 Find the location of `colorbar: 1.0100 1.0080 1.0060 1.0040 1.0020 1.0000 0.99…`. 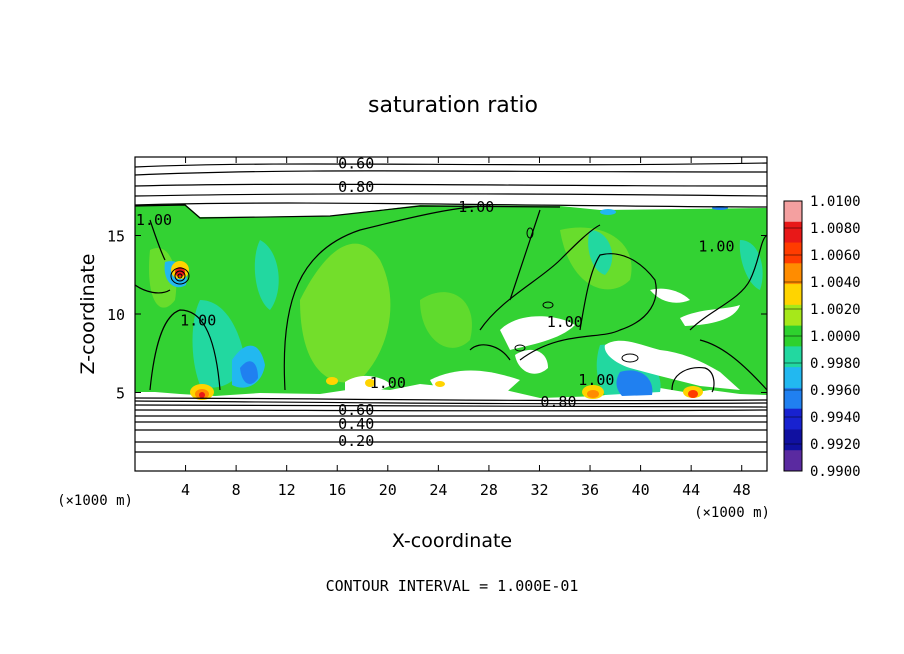

colorbar: 1.0100 1.0080 1.0060 1.0040 1.0020 1.0000 0.99… is located at coordinates (822, 337).